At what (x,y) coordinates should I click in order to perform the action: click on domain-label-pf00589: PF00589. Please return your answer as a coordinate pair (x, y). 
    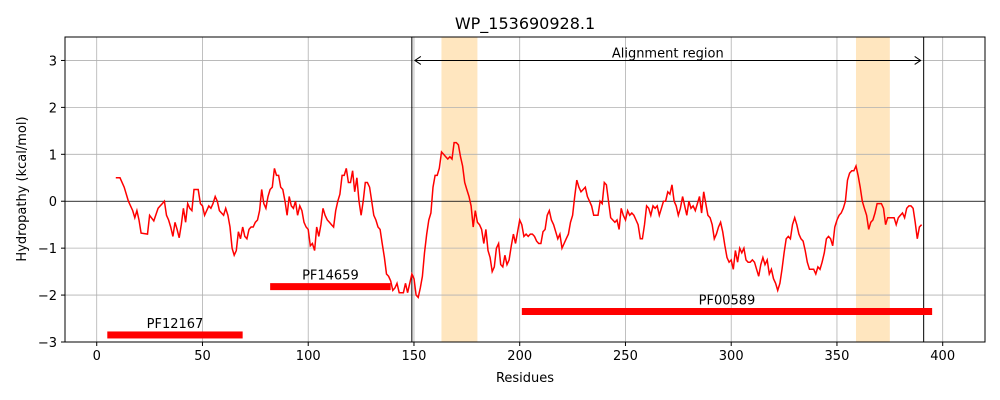
    Looking at the image, I should click on (727, 301).